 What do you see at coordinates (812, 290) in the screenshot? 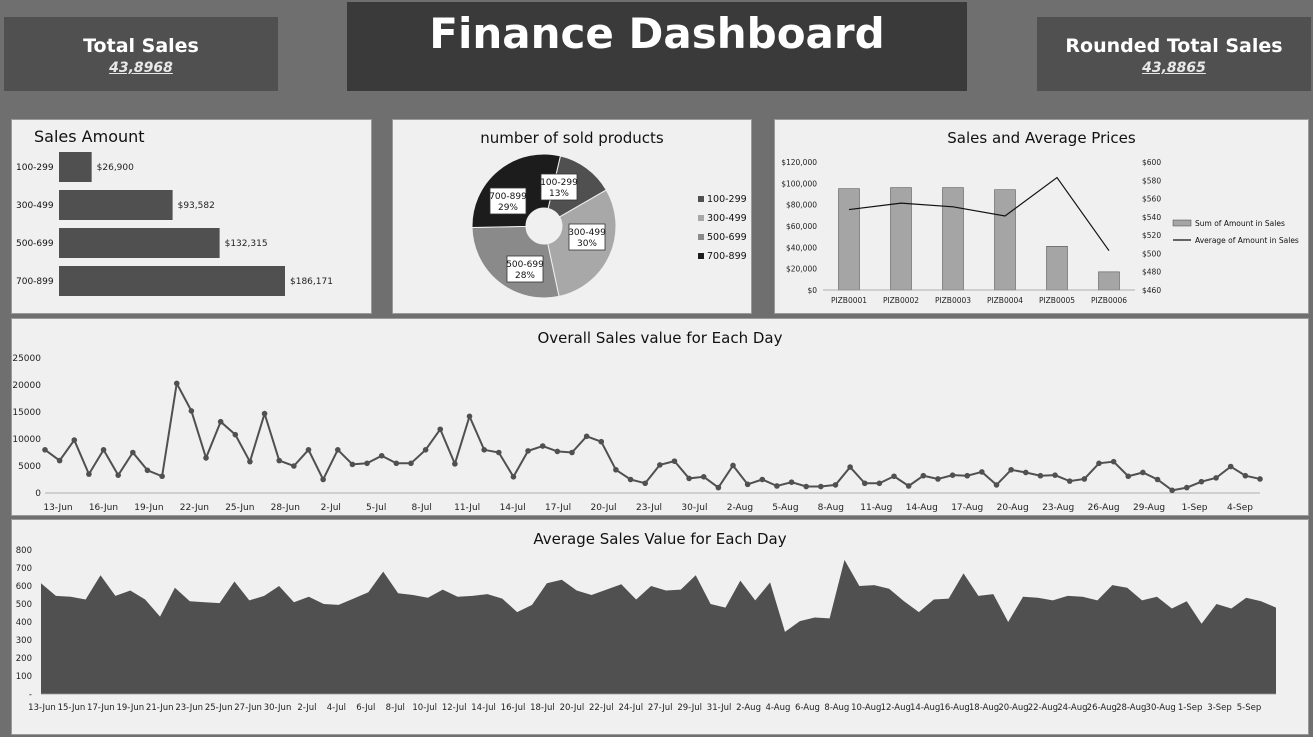
I see `y-tick-label: $0` at bounding box center [812, 290].